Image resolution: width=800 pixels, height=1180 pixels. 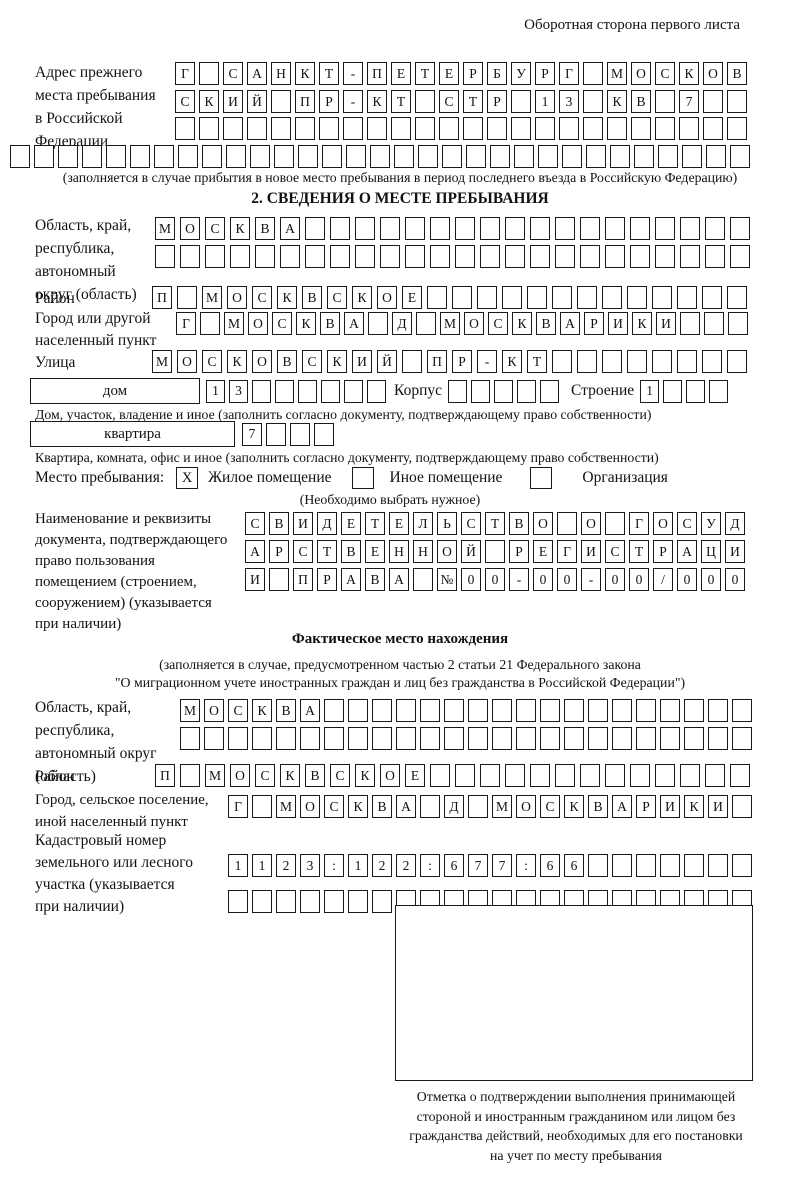 What do you see at coordinates (187, 478) in the screenshot?
I see `checkbox-zhiloe-pomeshchenie: X` at bounding box center [187, 478].